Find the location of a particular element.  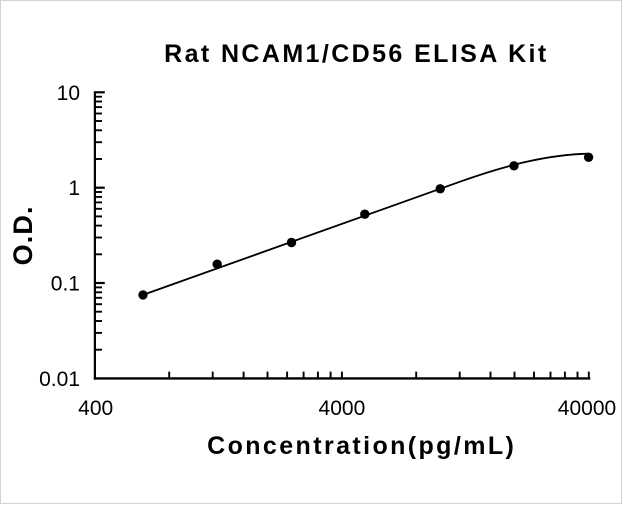

svg-text: 1 is located at coordinates (74, 188).